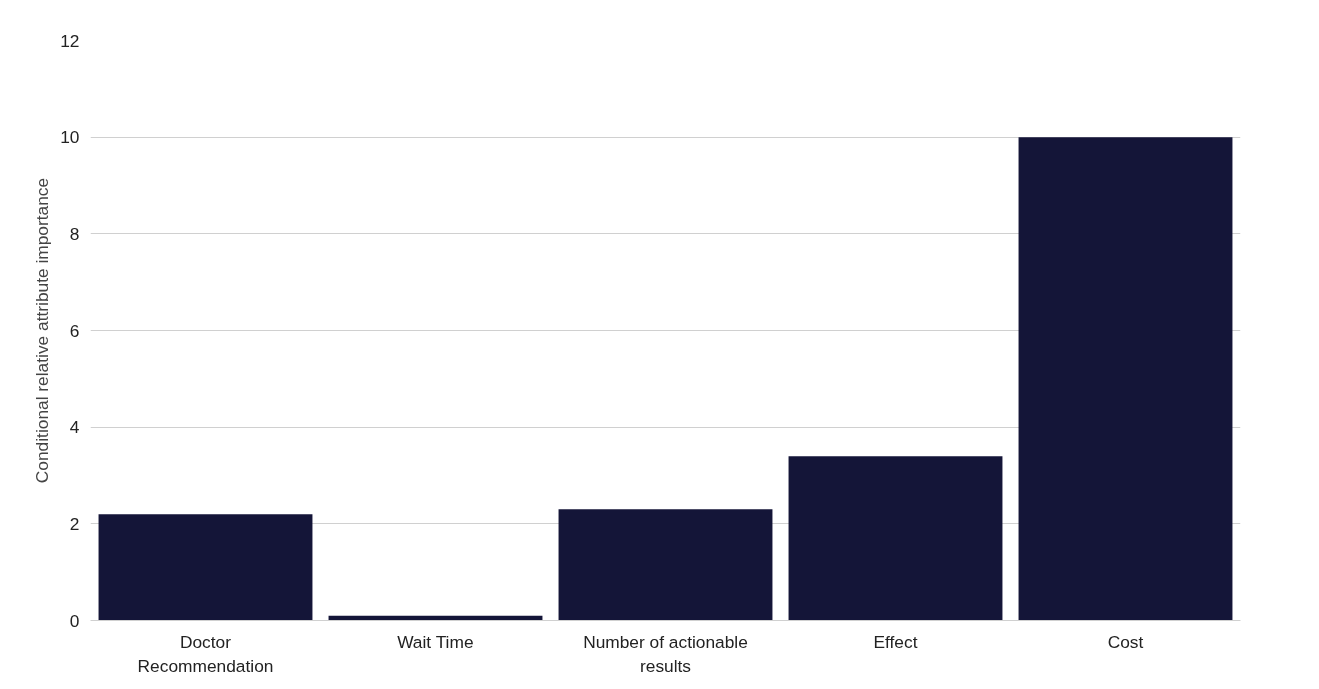 This screenshot has width=1319, height=689. I want to click on y-tick-label: 2, so click(74, 523).